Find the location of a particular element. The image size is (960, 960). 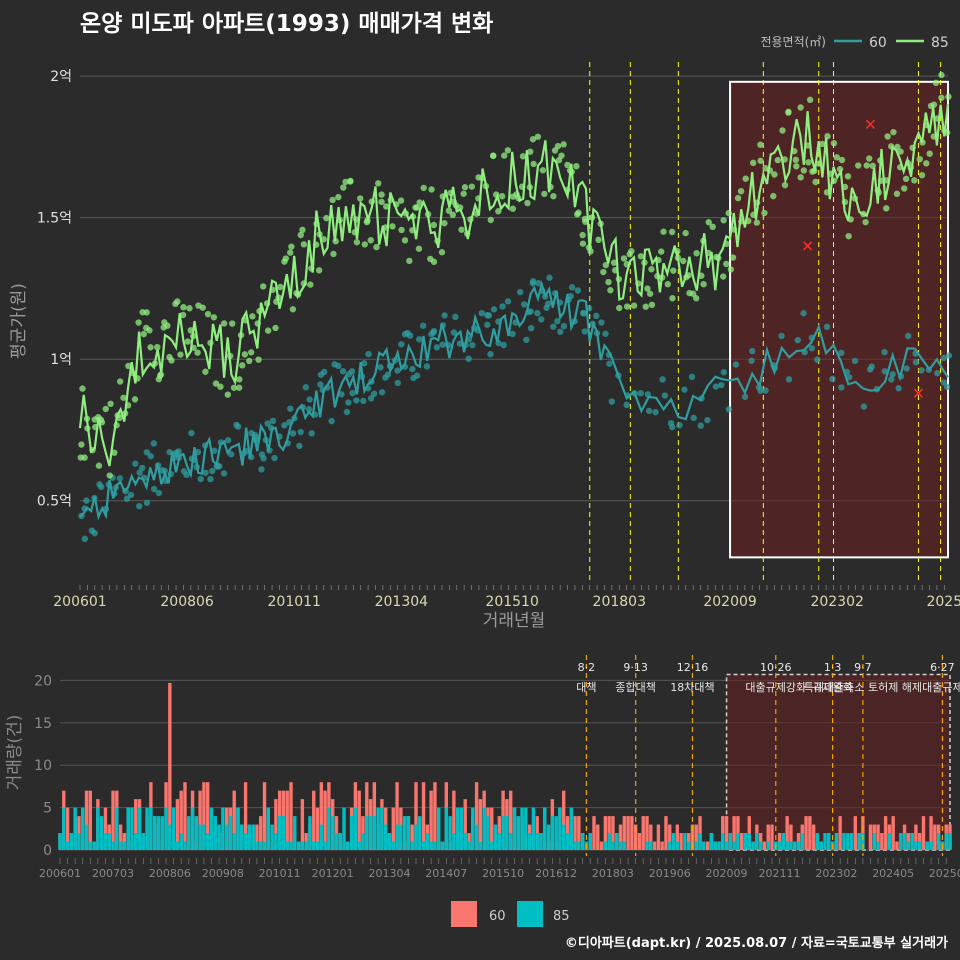

y-axis-label: 거래량(건) is located at coordinates (15, 753).